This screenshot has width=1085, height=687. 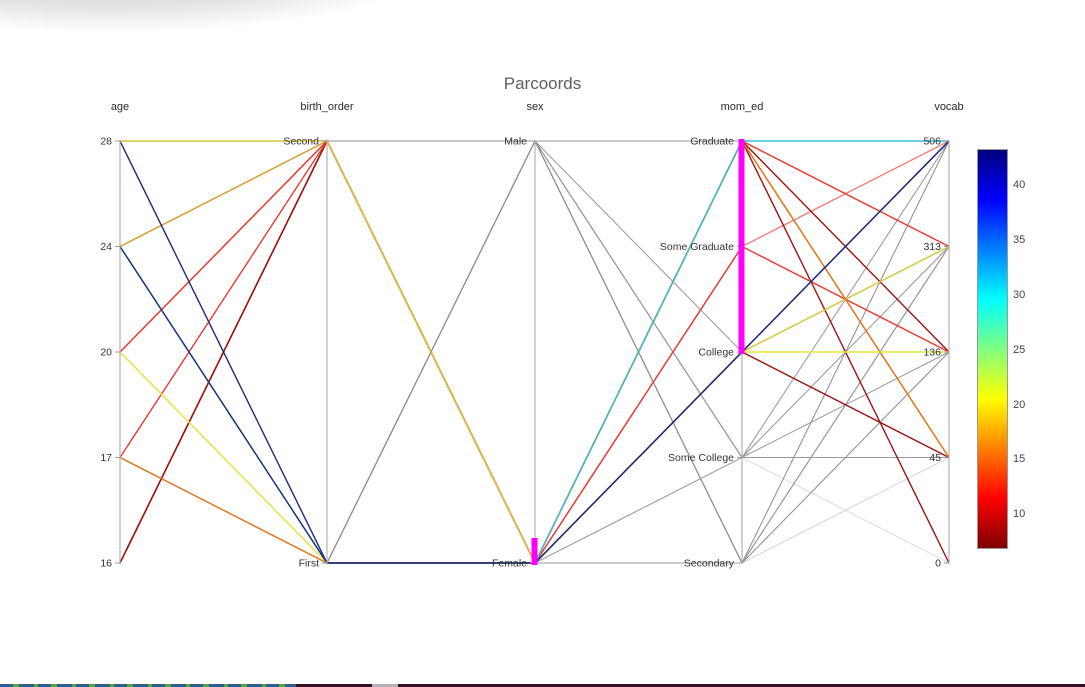 What do you see at coordinates (534, 551) in the screenshot?
I see `brush-bar-sex` at bounding box center [534, 551].